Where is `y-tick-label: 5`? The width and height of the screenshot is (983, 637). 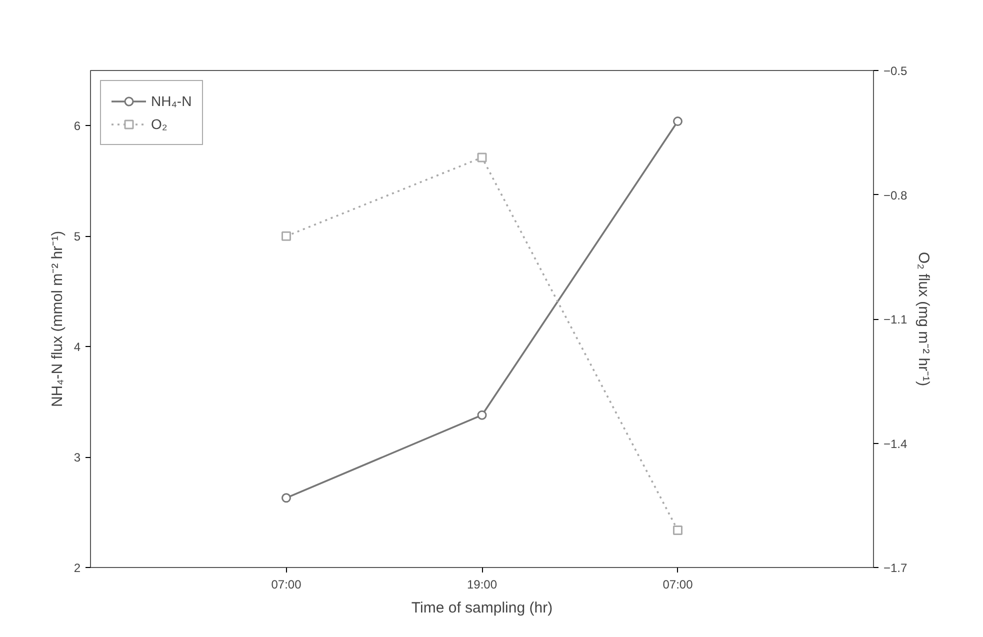 y-tick-label: 5 is located at coordinates (77, 237).